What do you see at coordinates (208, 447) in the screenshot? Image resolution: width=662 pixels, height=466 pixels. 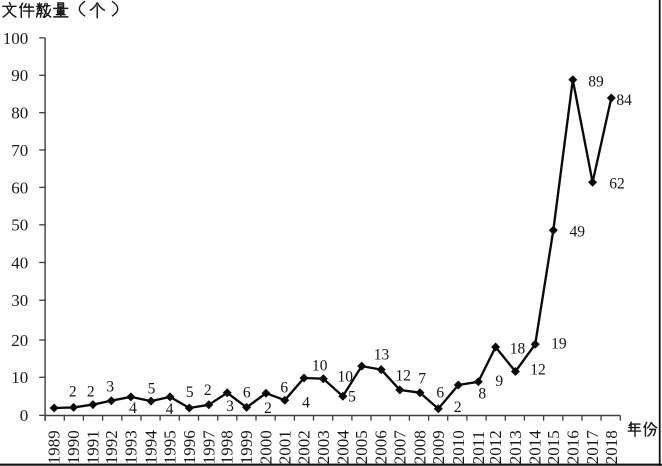 I see `svg-text: 1997` at bounding box center [208, 447].